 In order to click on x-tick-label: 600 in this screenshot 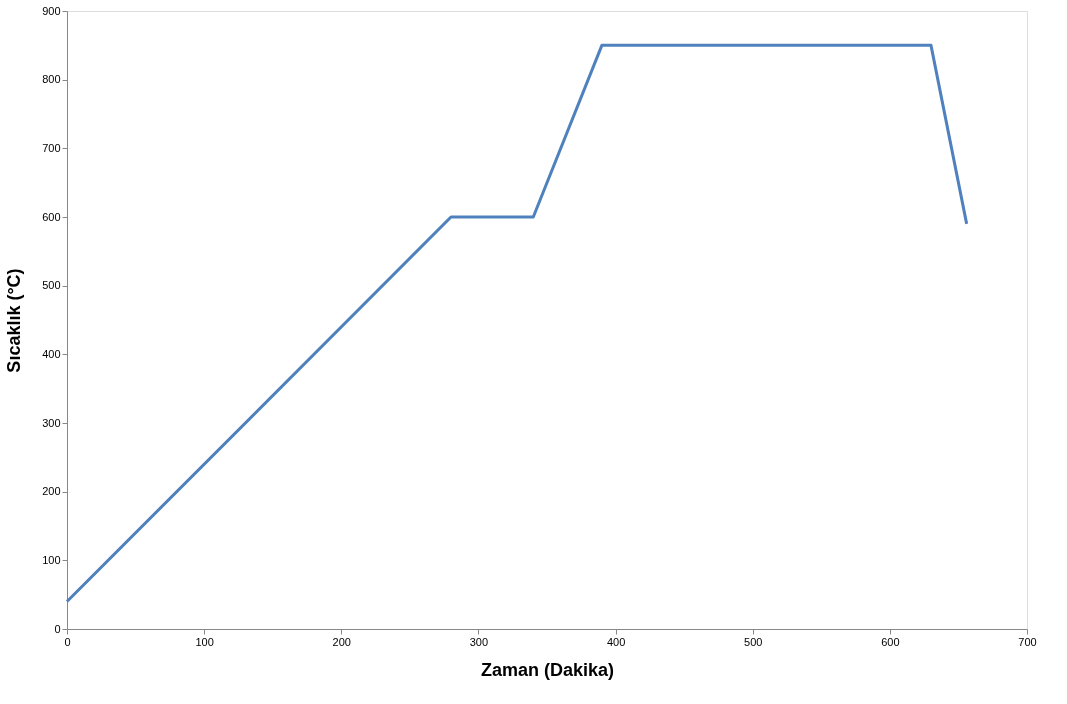, I will do `click(890, 641)`.